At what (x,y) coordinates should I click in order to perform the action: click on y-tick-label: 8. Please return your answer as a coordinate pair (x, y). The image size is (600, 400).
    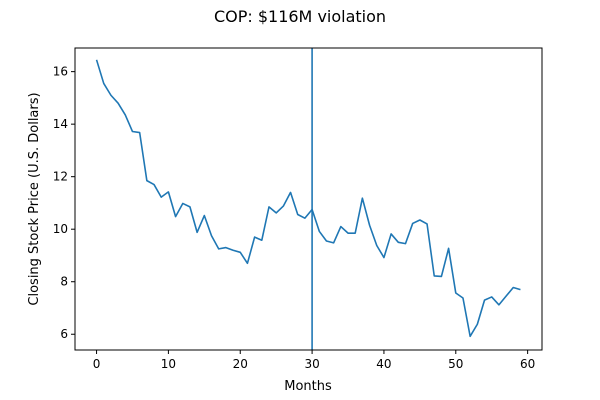
    Looking at the image, I should click on (64, 282).